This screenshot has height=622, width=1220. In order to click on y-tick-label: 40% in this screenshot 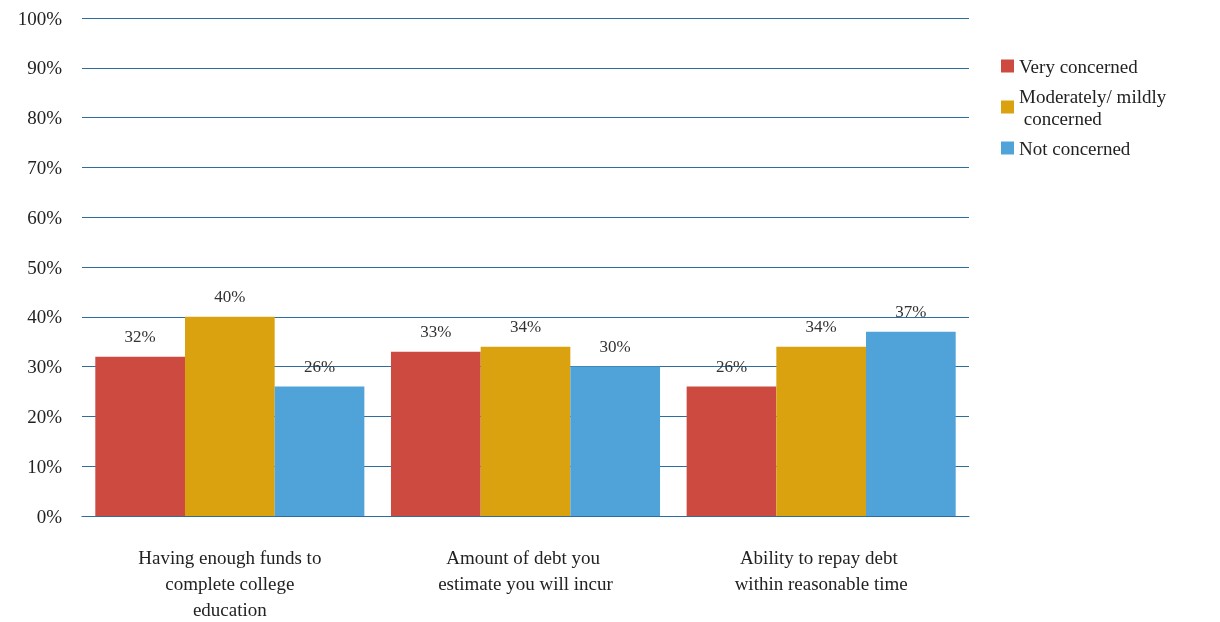, I will do `click(45, 317)`.